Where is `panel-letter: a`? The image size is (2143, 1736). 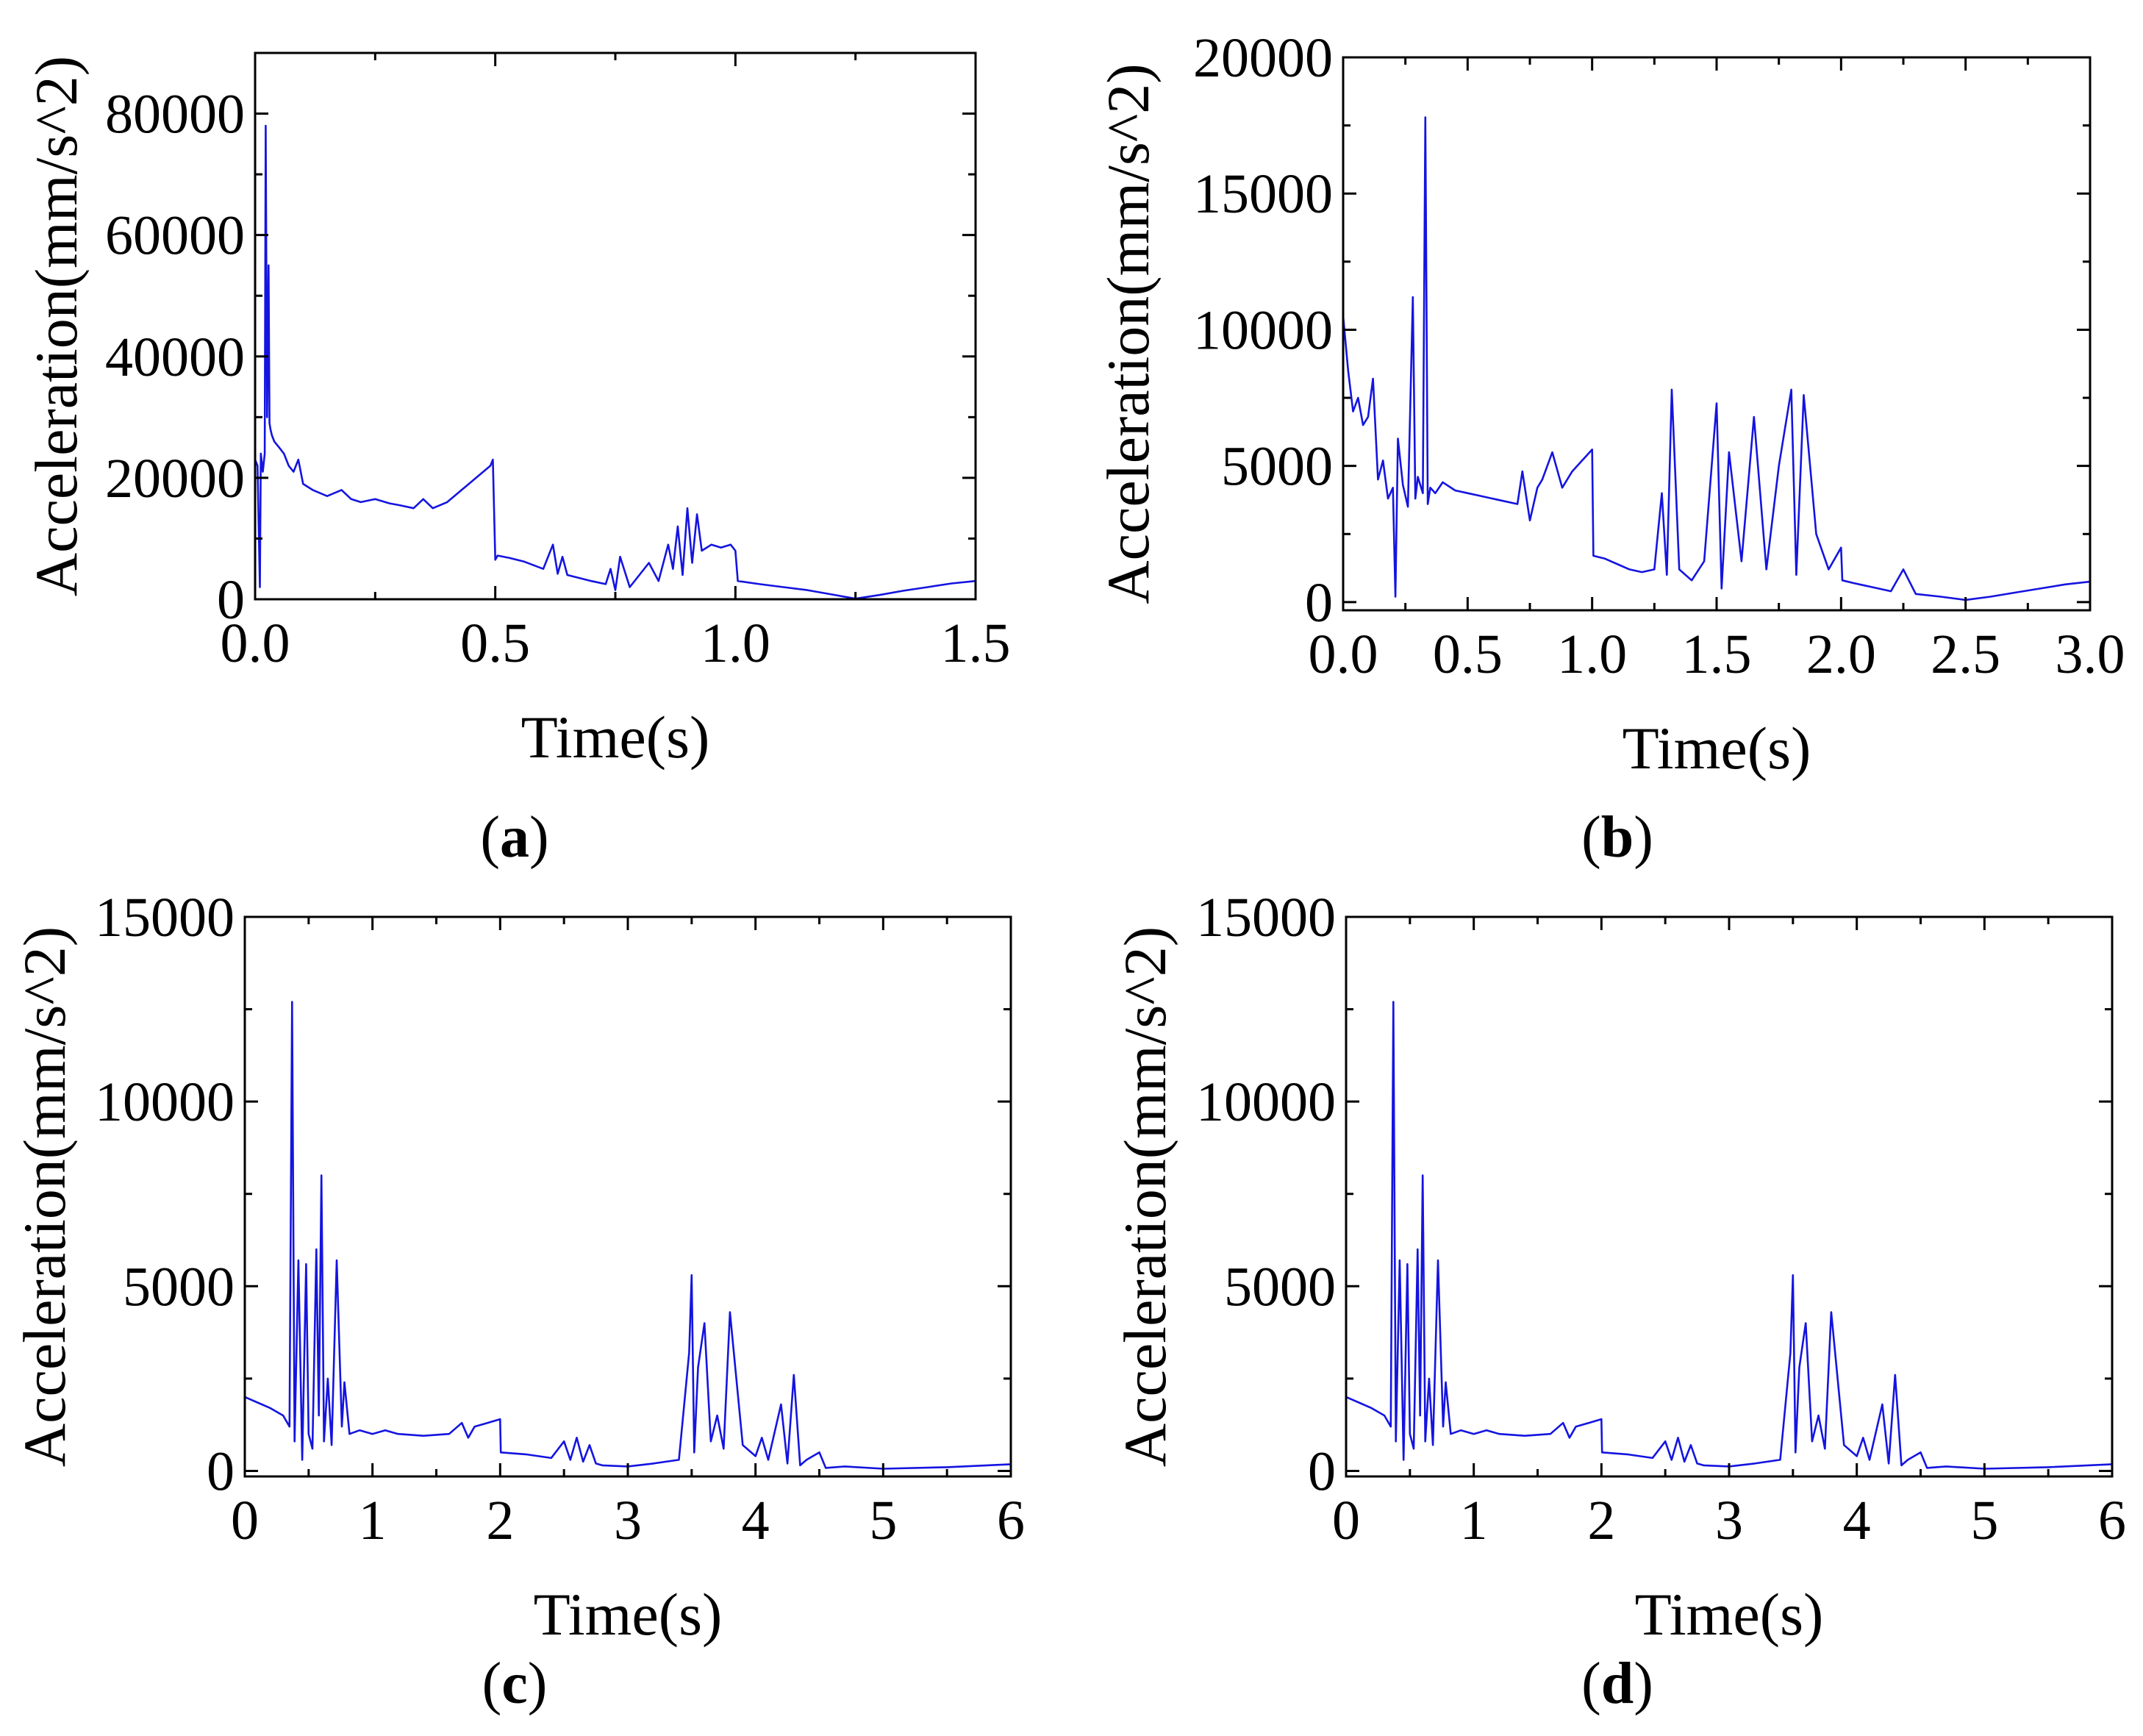
panel-letter: a is located at coordinates (514, 837).